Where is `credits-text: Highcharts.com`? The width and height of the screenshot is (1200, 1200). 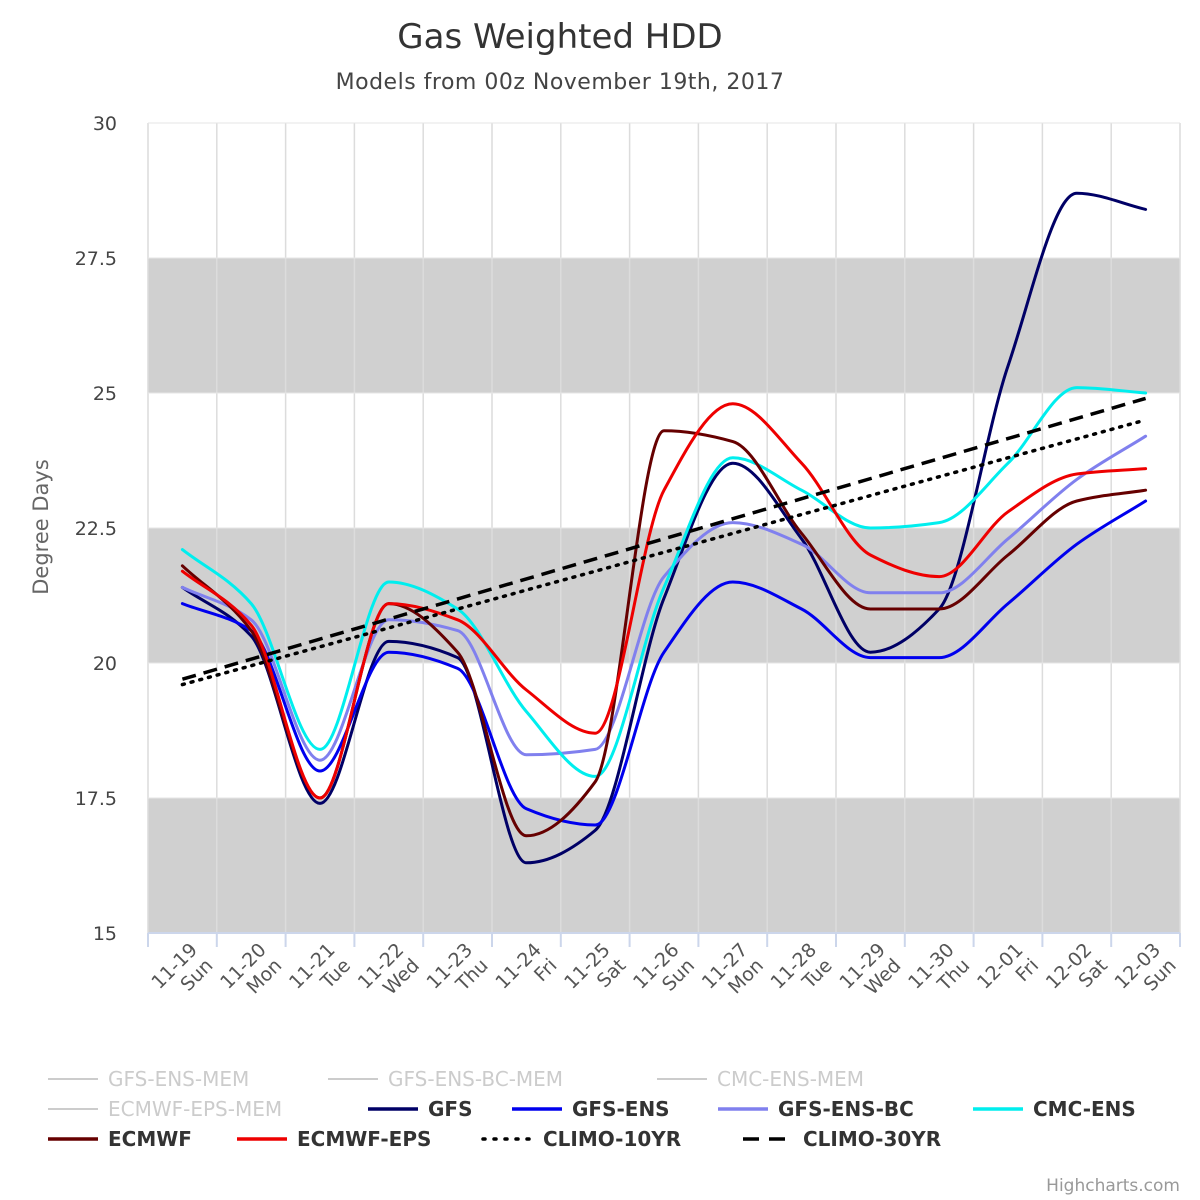
credits-text: Highcharts.com is located at coordinates (1113, 1186).